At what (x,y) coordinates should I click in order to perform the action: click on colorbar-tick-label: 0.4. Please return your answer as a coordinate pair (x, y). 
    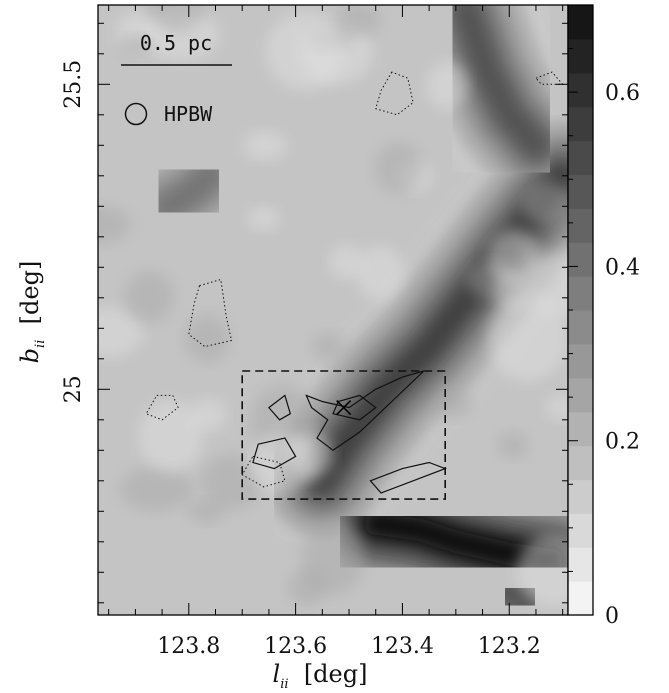
    Looking at the image, I should click on (622, 267).